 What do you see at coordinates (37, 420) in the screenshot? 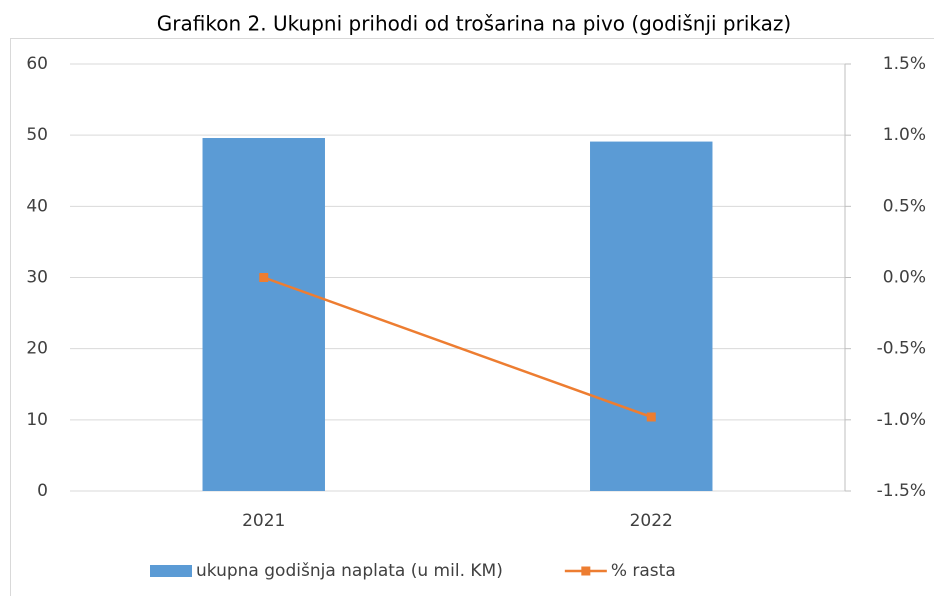
I see `y-tick-label: 10` at bounding box center [37, 420].